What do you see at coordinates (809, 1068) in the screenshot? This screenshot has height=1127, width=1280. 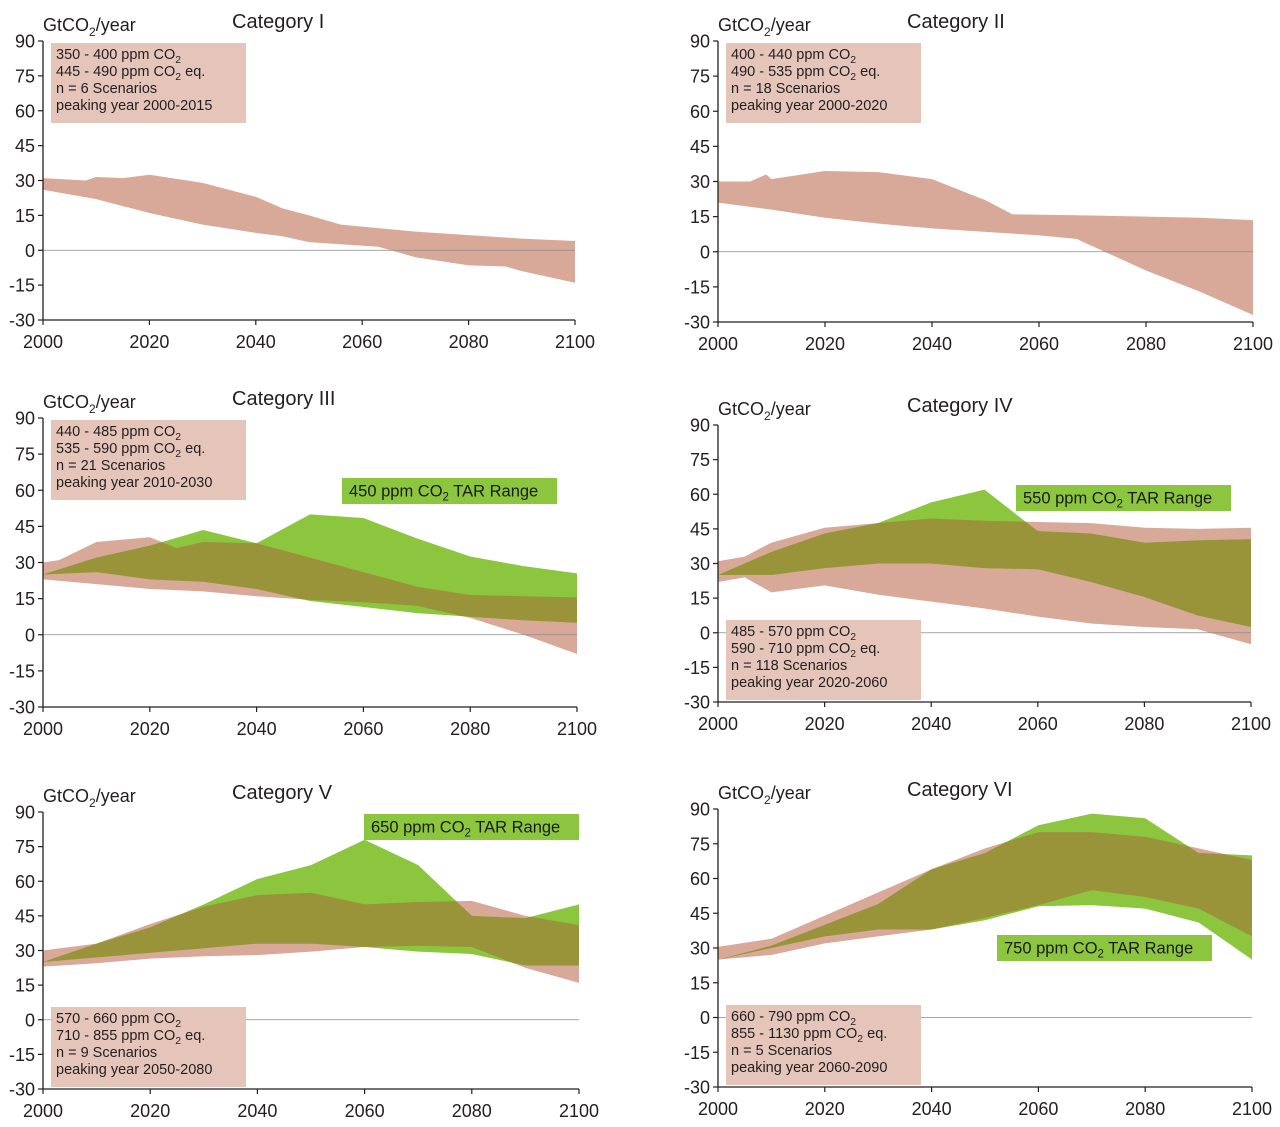 I see `info-box-line: peaking year 2060-2090` at bounding box center [809, 1068].